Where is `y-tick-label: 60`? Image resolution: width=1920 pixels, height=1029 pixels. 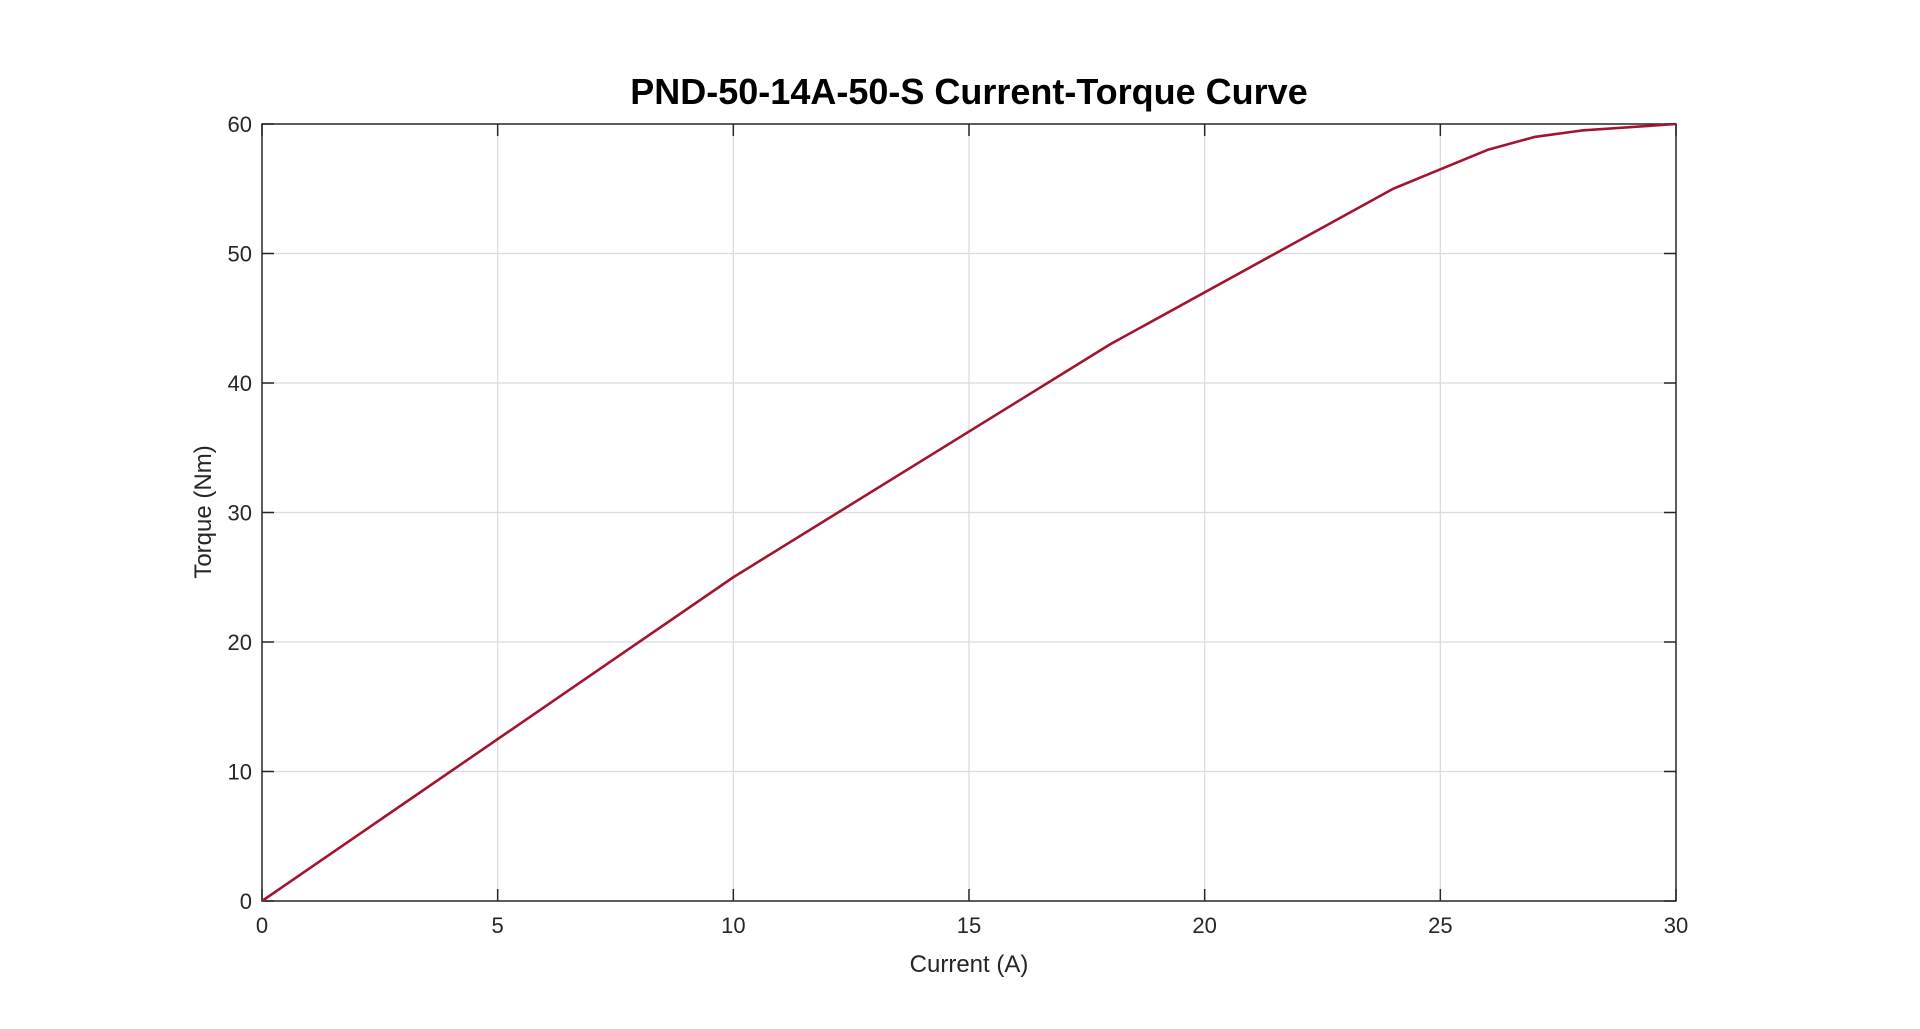
y-tick-label: 60 is located at coordinates (240, 124).